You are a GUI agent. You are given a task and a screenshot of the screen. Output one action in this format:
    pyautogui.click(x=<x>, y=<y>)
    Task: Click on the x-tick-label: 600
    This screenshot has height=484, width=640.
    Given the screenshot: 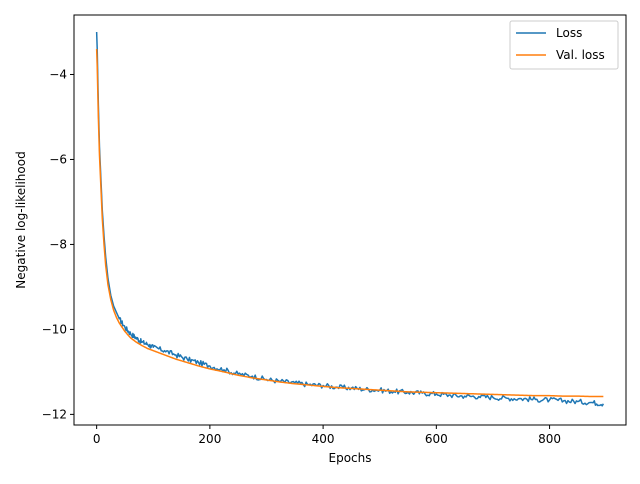 What is the action you would take?
    pyautogui.click(x=436, y=439)
    